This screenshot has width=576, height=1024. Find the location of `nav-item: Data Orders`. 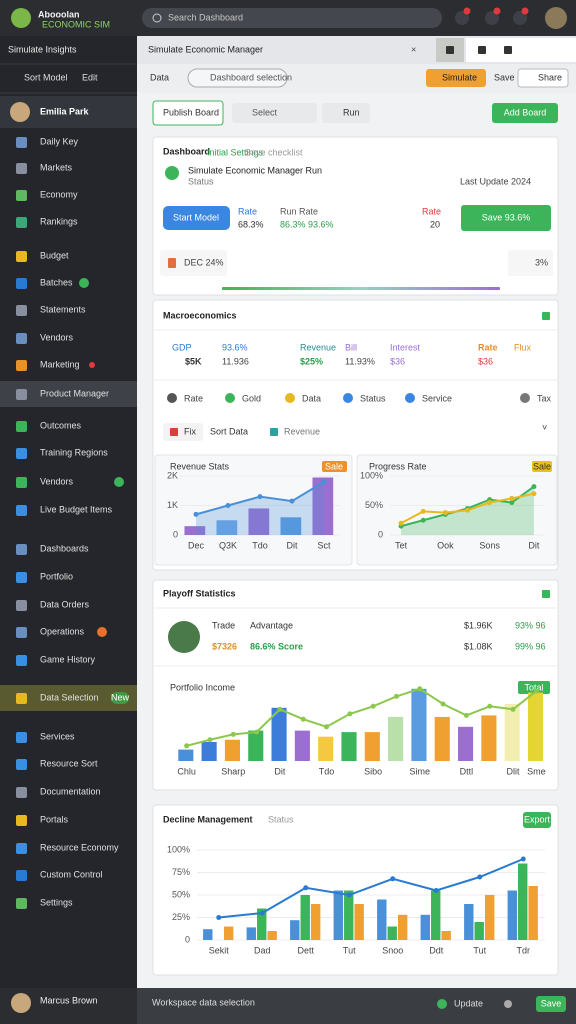

nav-item: Data Orders is located at coordinates (65, 604).